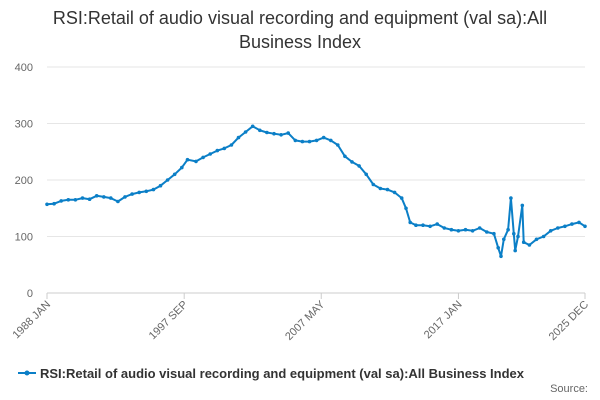 The height and width of the screenshot is (400, 600). I want to click on y-tick-label: 200, so click(24, 181).